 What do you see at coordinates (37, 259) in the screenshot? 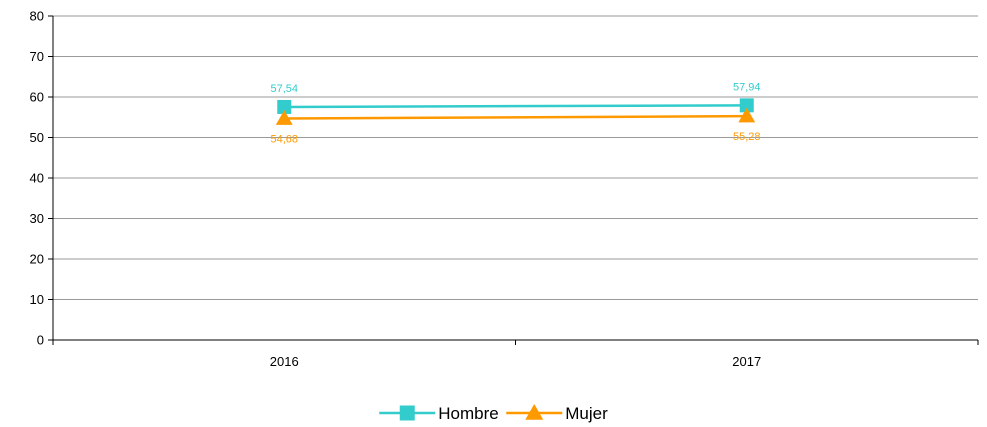
I see `y-tick-label: 20` at bounding box center [37, 259].